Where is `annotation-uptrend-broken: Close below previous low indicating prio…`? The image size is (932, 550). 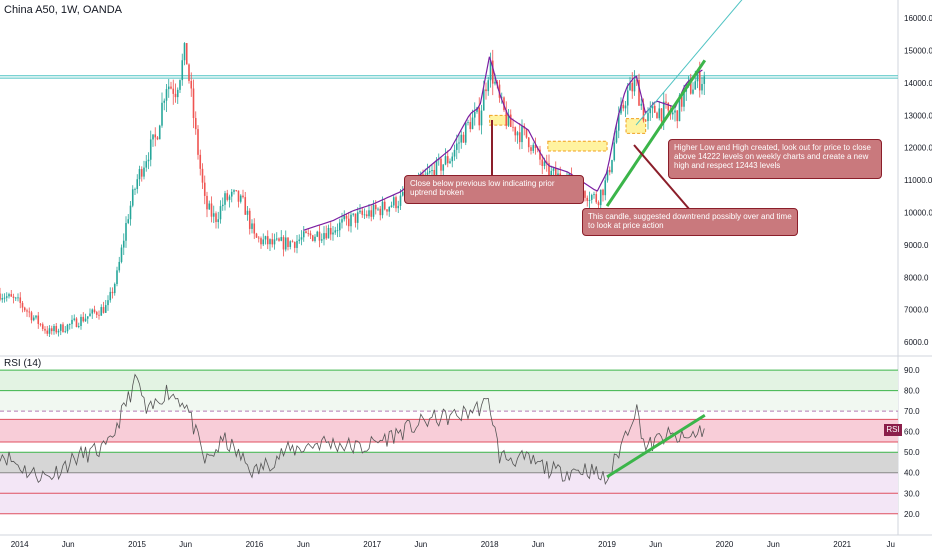 annotation-uptrend-broken: Close below previous low indicating prio… is located at coordinates (494, 189).